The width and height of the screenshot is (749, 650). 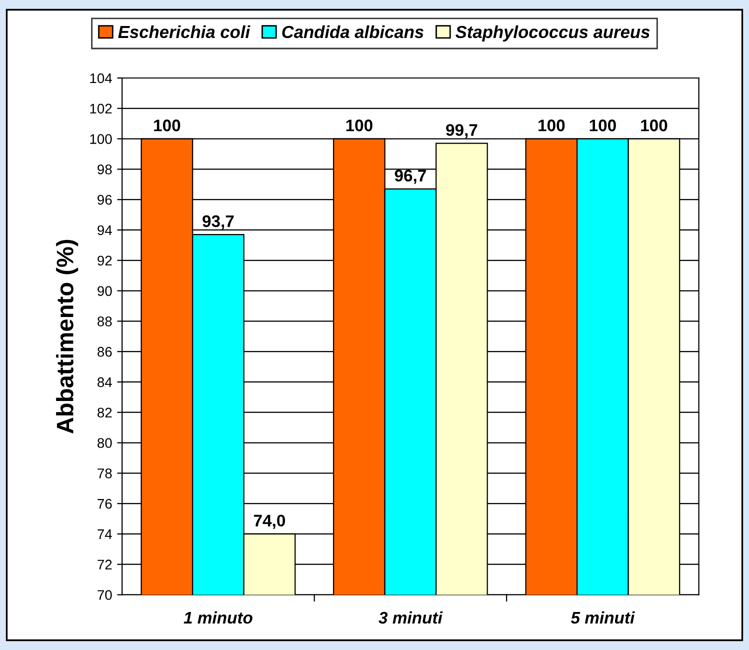 I want to click on legend-label: Candida albicans, so click(x=353, y=31).